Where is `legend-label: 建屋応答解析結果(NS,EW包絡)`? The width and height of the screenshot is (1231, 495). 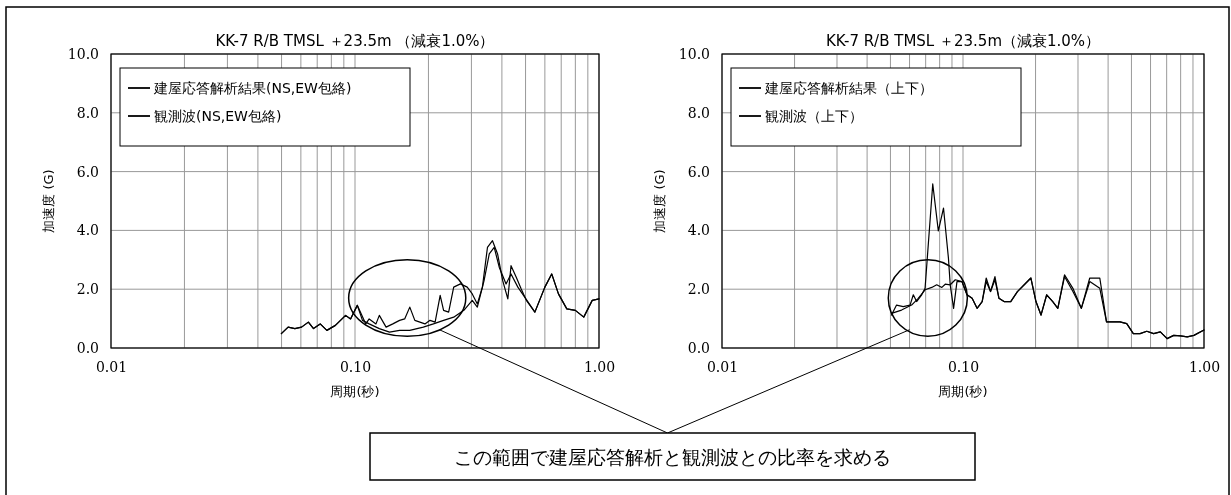
legend-label: 建屋応答解析結果(NS,EW包絡) is located at coordinates (252, 88).